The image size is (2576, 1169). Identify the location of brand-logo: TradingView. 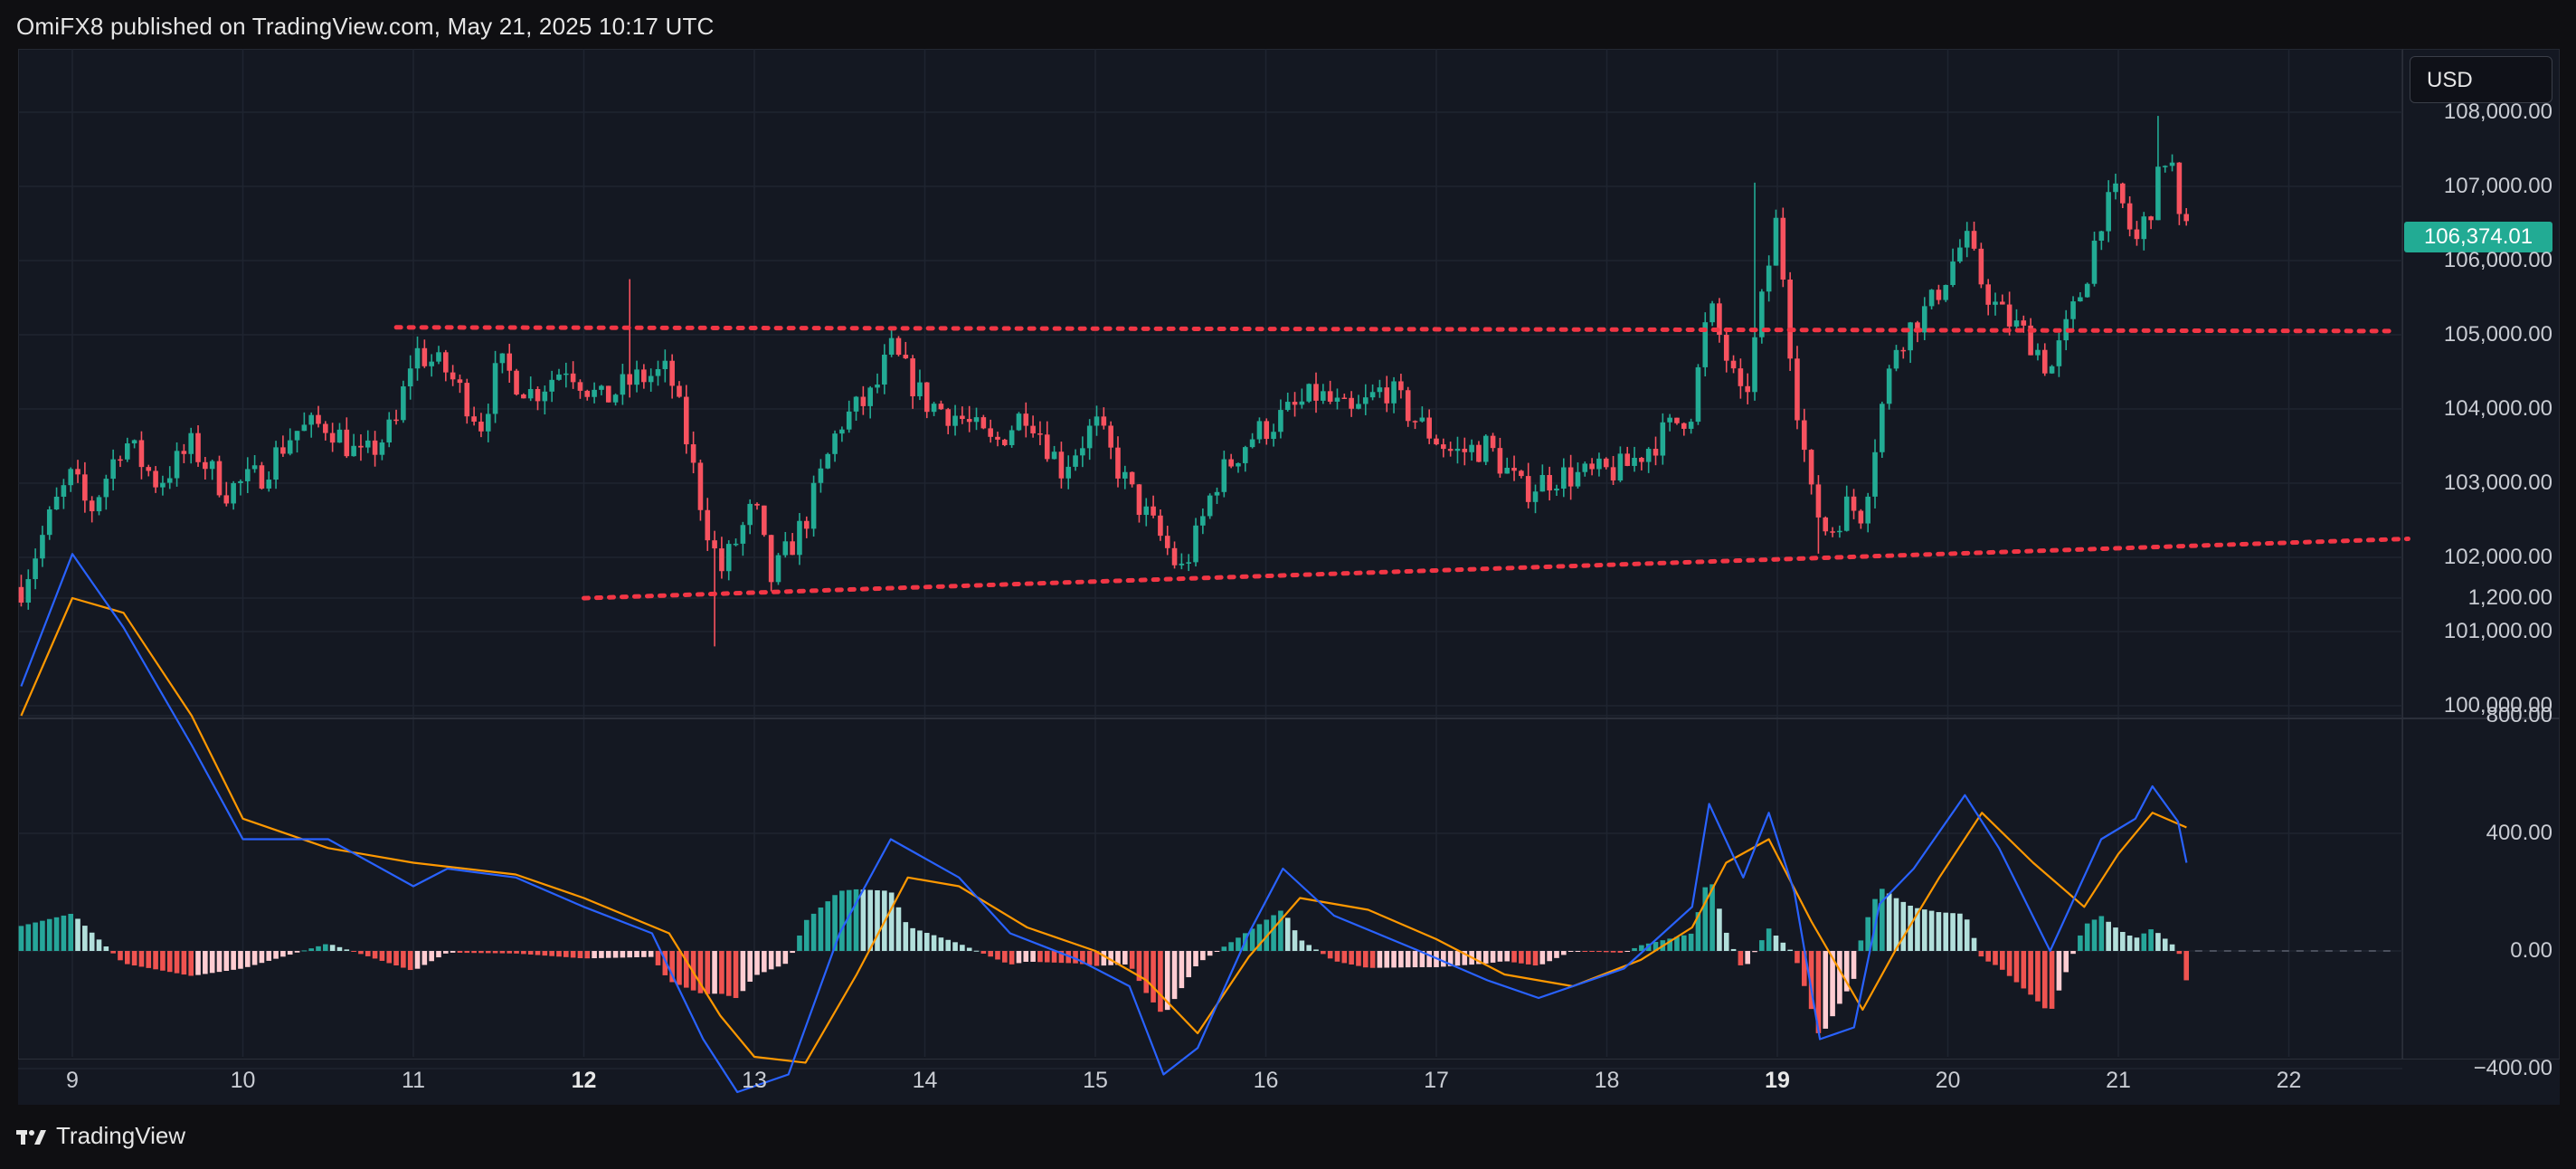
(100, 1136).